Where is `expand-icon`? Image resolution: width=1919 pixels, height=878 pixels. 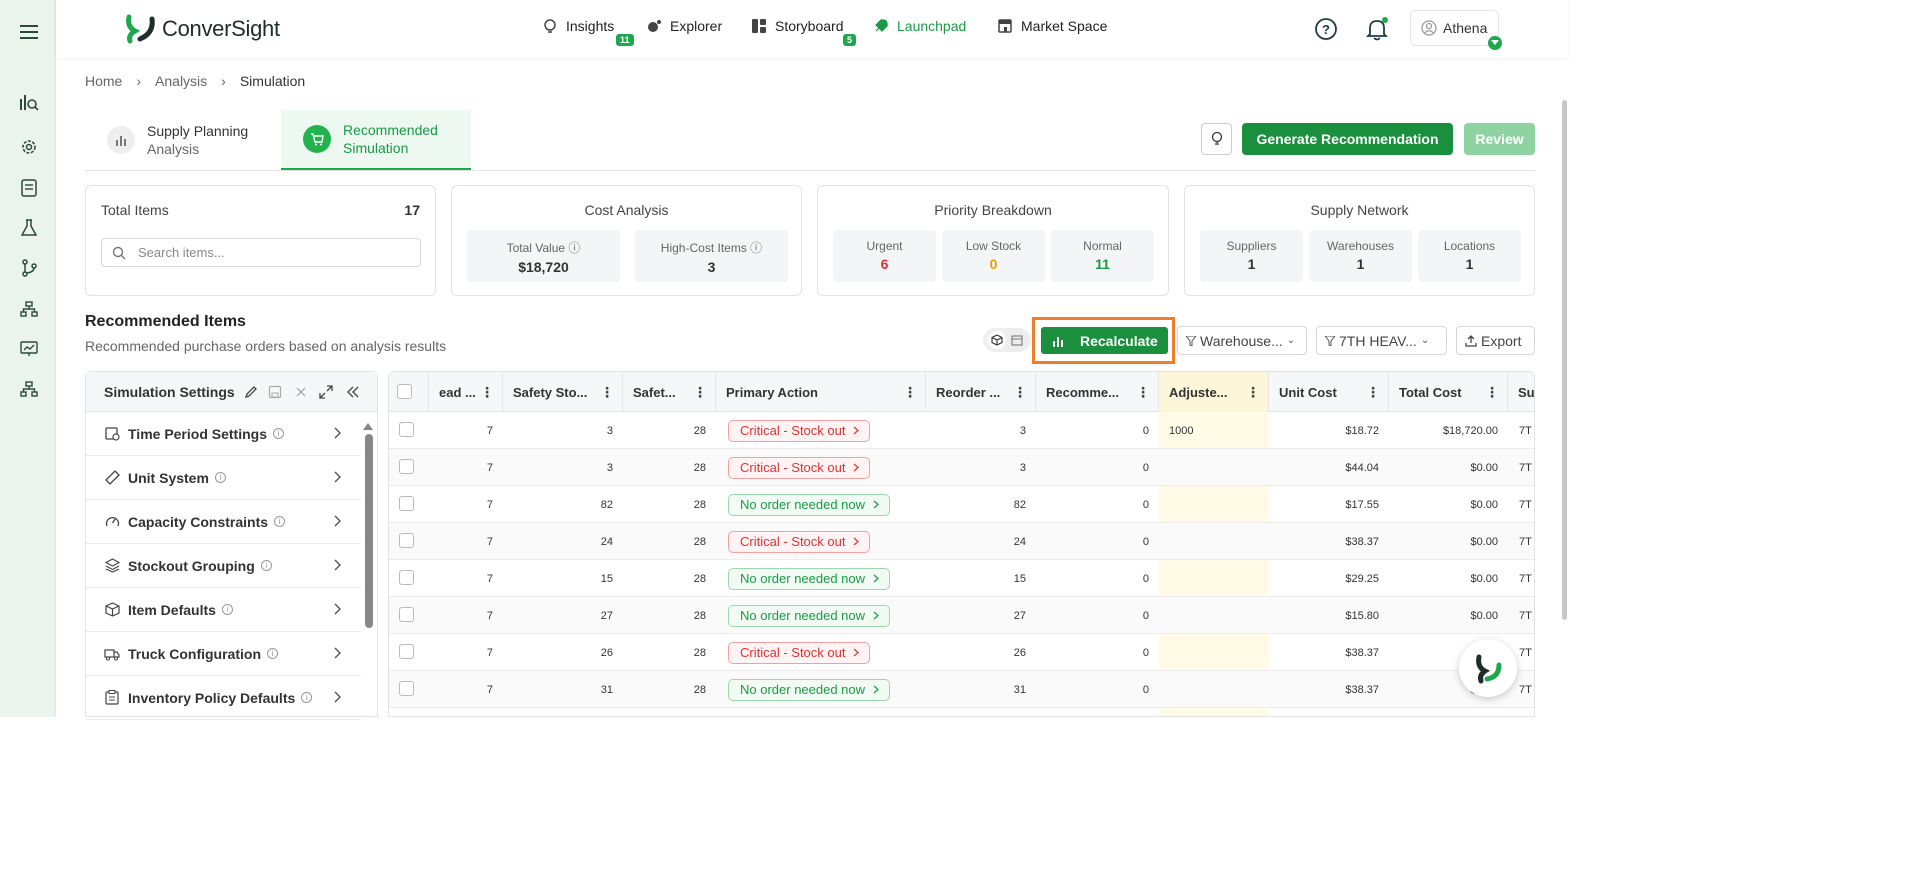
expand-icon is located at coordinates (326, 393).